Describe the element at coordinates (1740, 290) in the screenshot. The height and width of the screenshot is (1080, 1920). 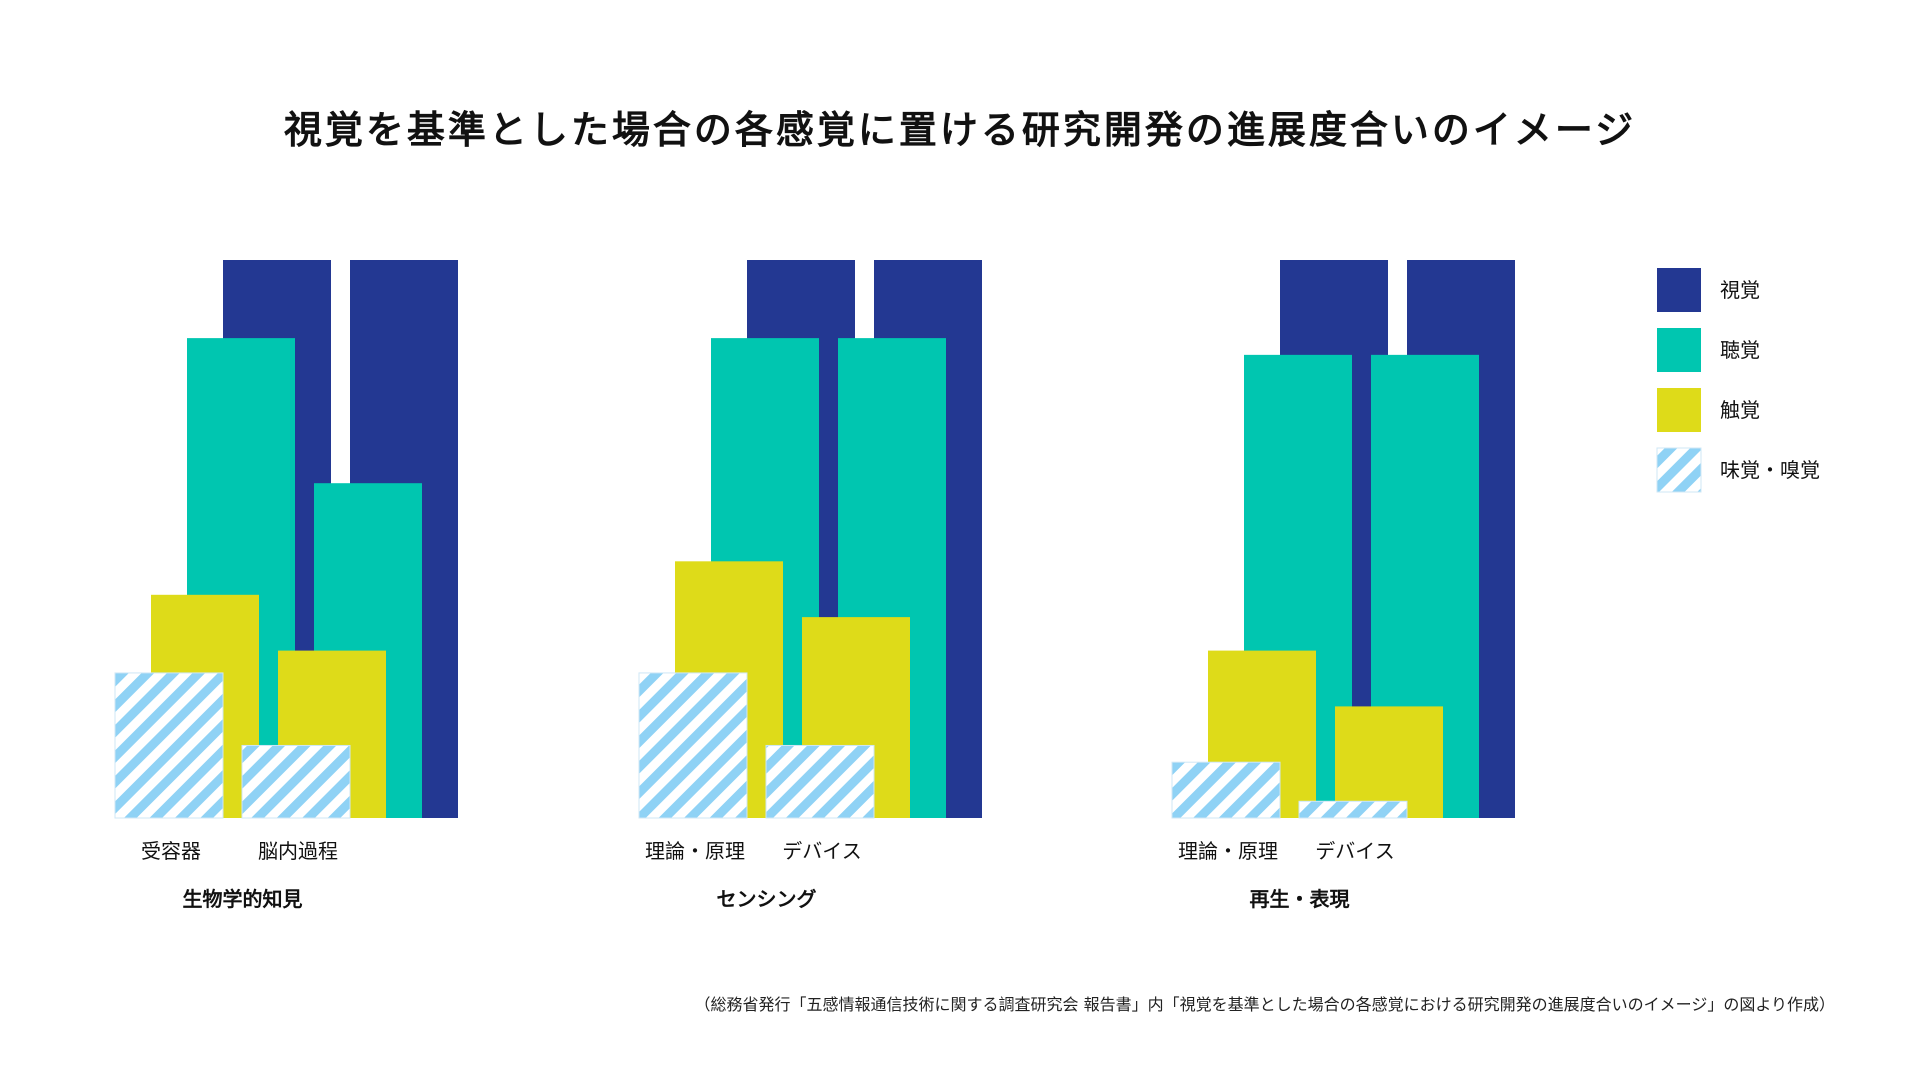
I see `legend-label-vision: 視覚` at that location.